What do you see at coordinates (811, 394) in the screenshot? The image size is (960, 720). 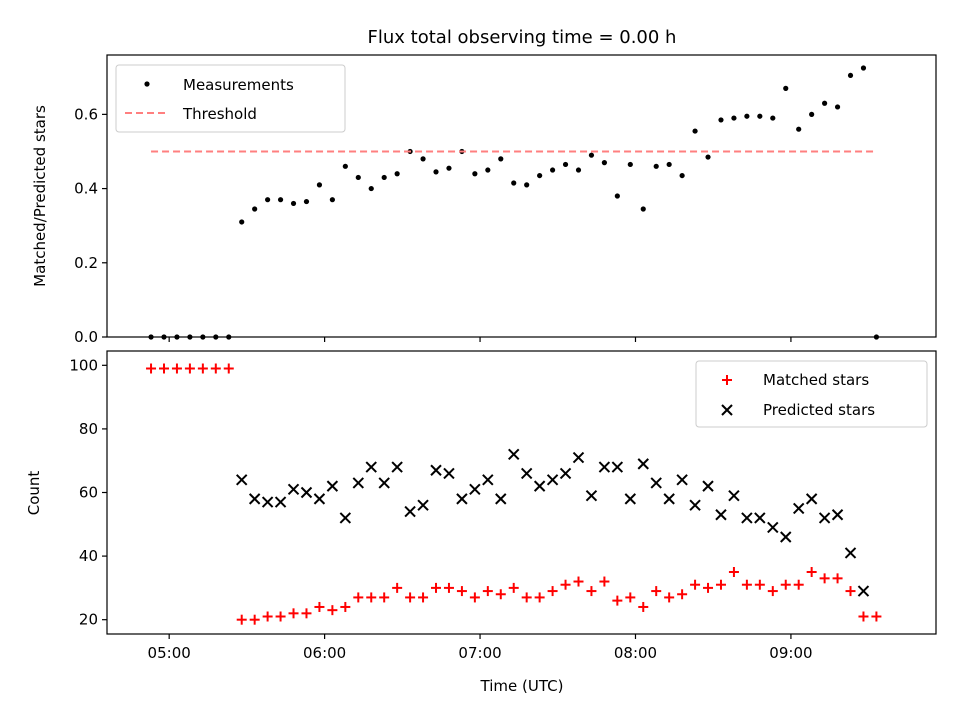 I see `bottom-legend-box` at bounding box center [811, 394].